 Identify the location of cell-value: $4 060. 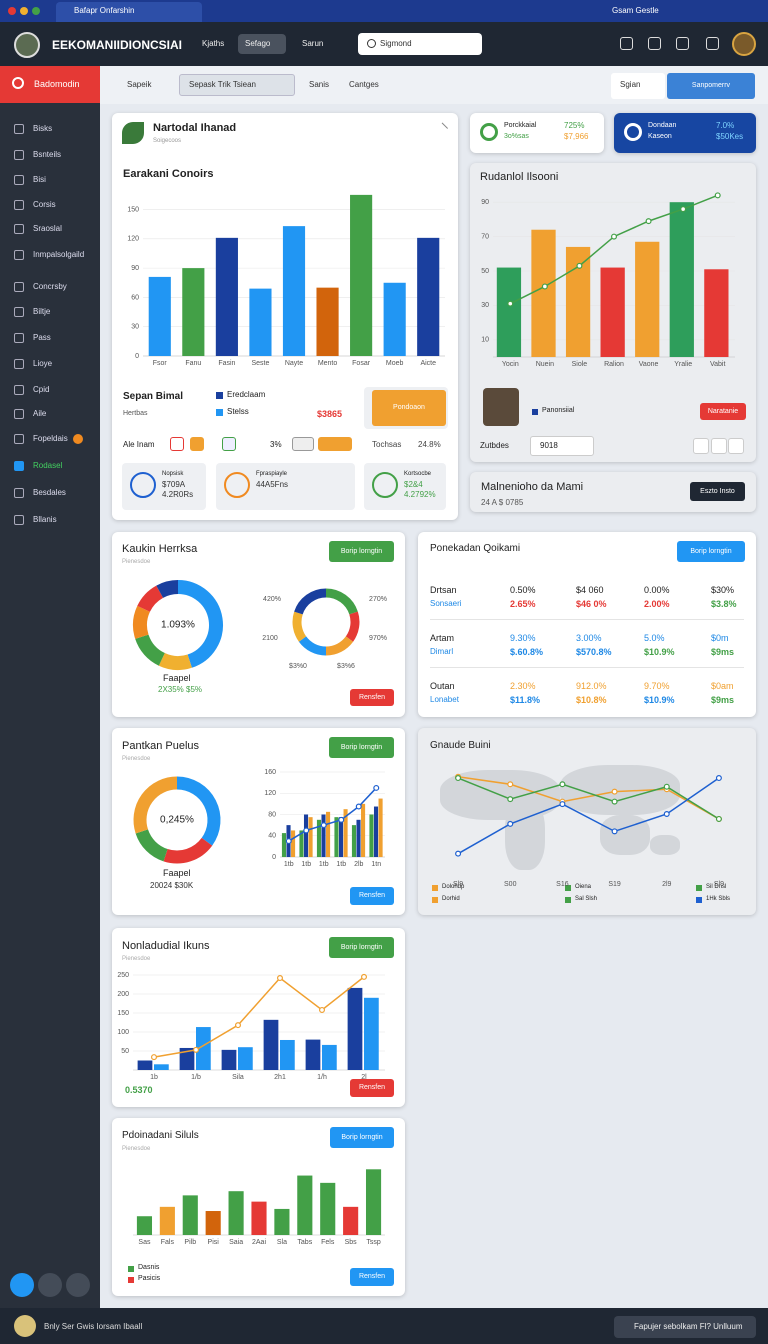
(590, 590).